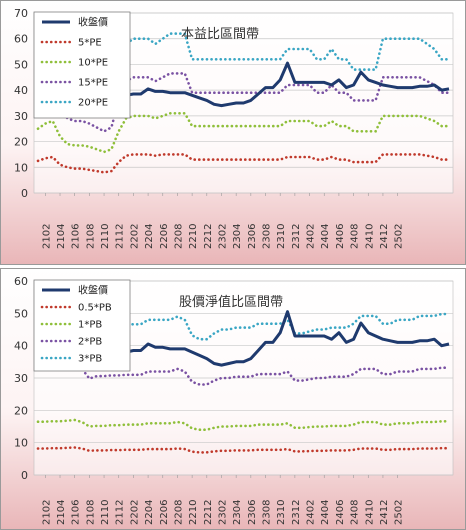 The height and width of the screenshot is (530, 466). I want to click on legend-label: 1*PB, so click(90, 325).